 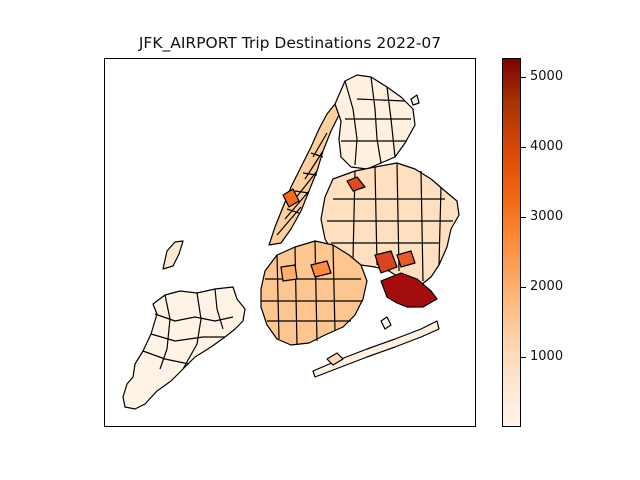 I want to click on region-island, so click(x=173, y=255).